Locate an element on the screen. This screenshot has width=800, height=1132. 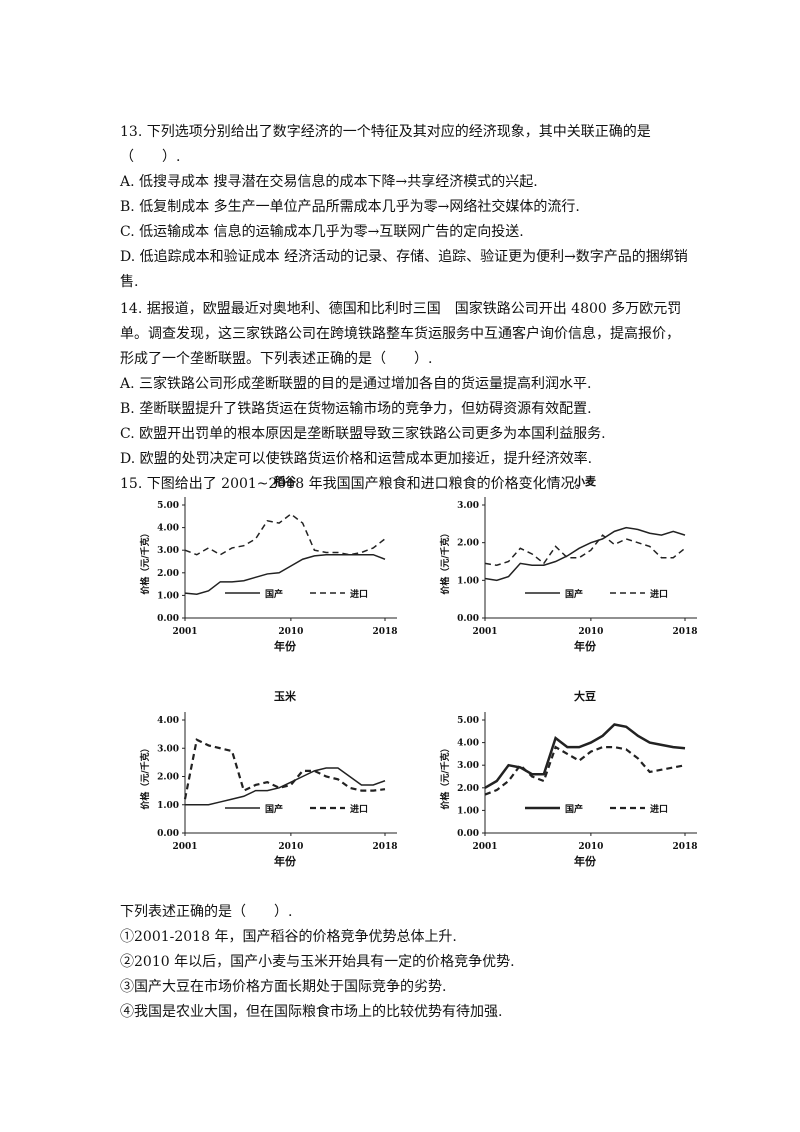
option: A. 三家铁路公司形成垄断联盟的目的是通过增加各自的货运量提高利润水平. is located at coordinates (356, 384).